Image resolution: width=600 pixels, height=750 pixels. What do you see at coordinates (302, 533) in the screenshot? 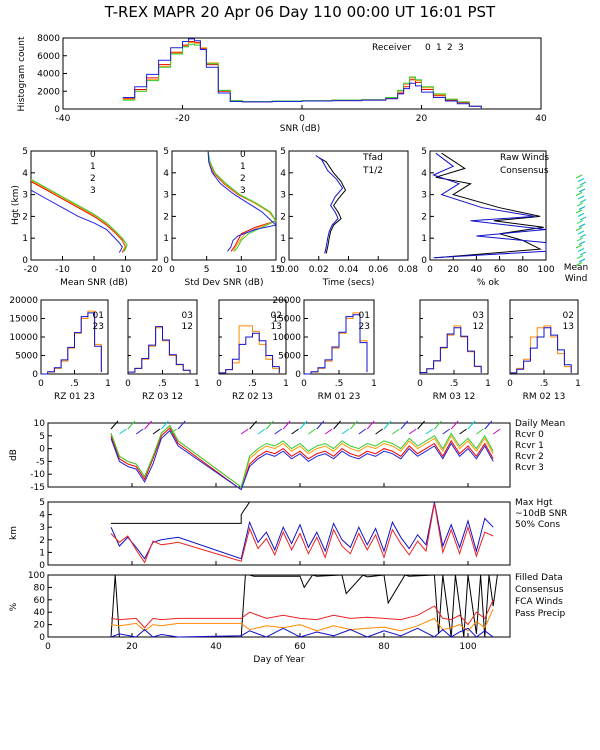
I see `series-50% Cons` at bounding box center [302, 533].